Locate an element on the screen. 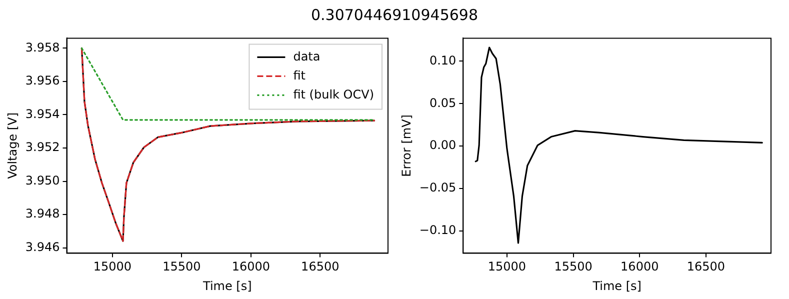 The image size is (789, 299). y-tick-label: 3.946 is located at coordinates (42, 247).